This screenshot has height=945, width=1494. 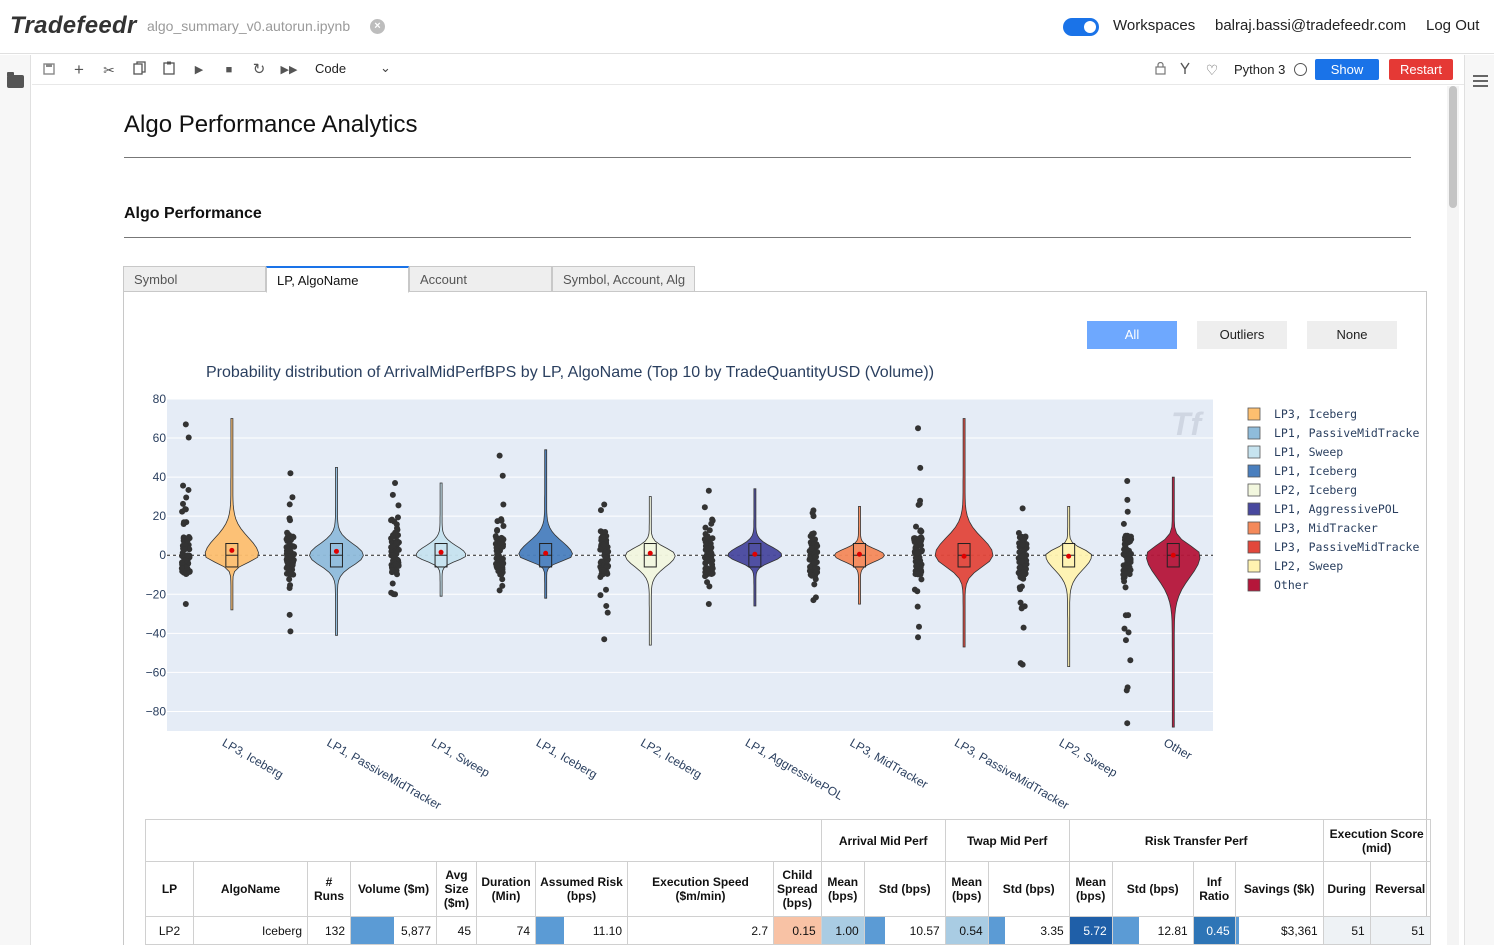 I want to click on table-column-header: # Runs, so click(x=329, y=889).